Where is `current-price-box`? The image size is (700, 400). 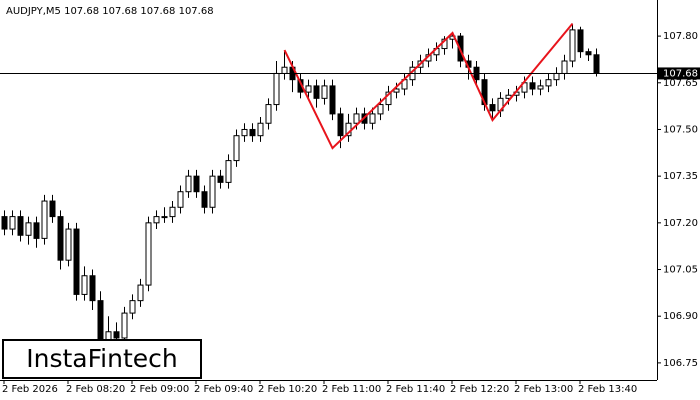
current-price-box is located at coordinates (679, 73).